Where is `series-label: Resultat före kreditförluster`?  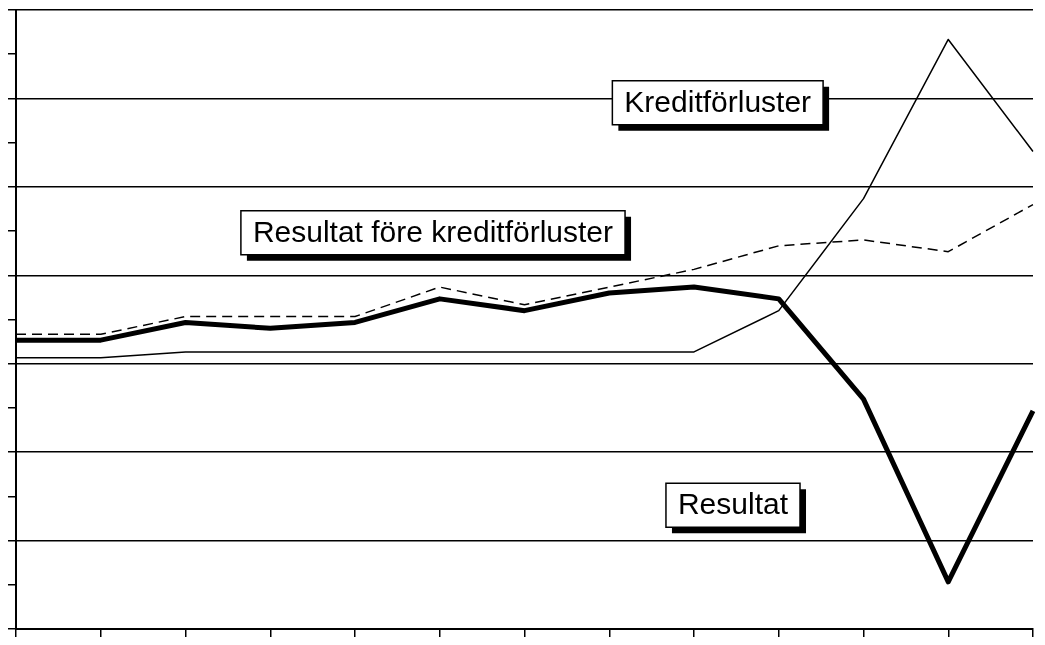 series-label: Resultat före kreditförluster is located at coordinates (433, 232).